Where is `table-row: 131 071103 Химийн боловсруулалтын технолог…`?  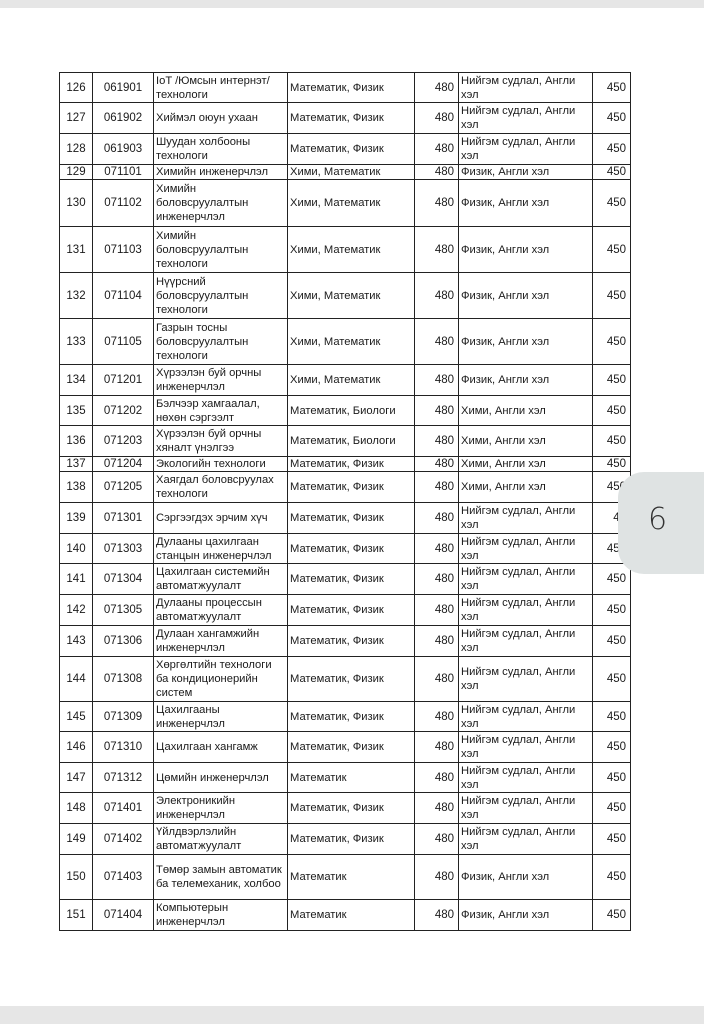
table-row: 131 071103 Химийн боловсруулалтын технолог… is located at coordinates (345, 249).